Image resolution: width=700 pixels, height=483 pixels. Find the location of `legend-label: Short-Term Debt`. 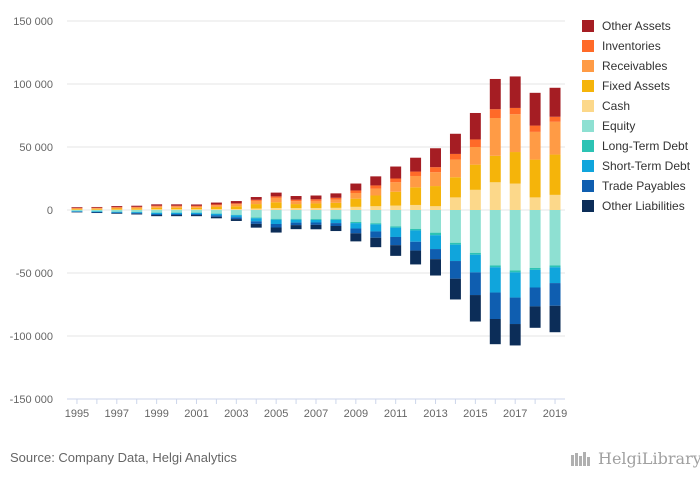

legend-label: Short-Term Debt is located at coordinates (646, 166).